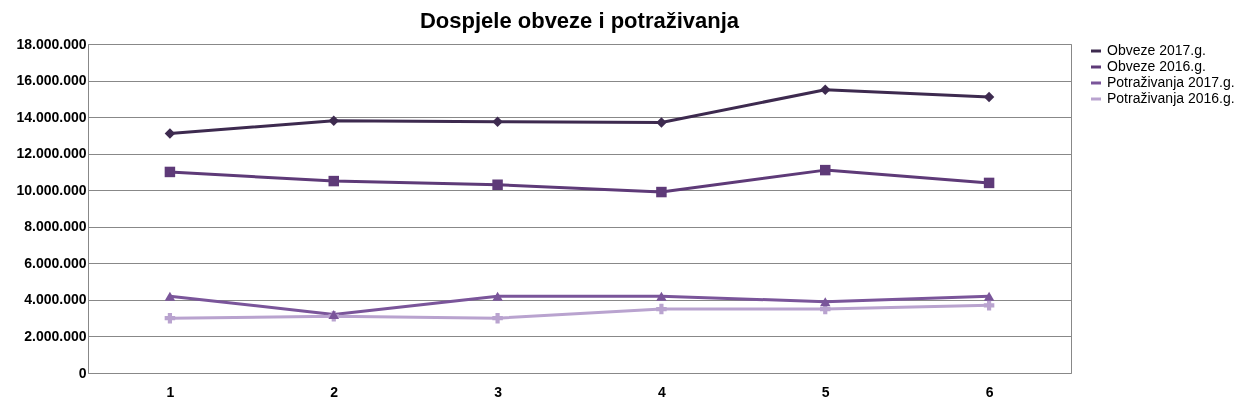 The width and height of the screenshot is (1255, 409). I want to click on legend-label: Obveze 2017.g., so click(1156, 50).